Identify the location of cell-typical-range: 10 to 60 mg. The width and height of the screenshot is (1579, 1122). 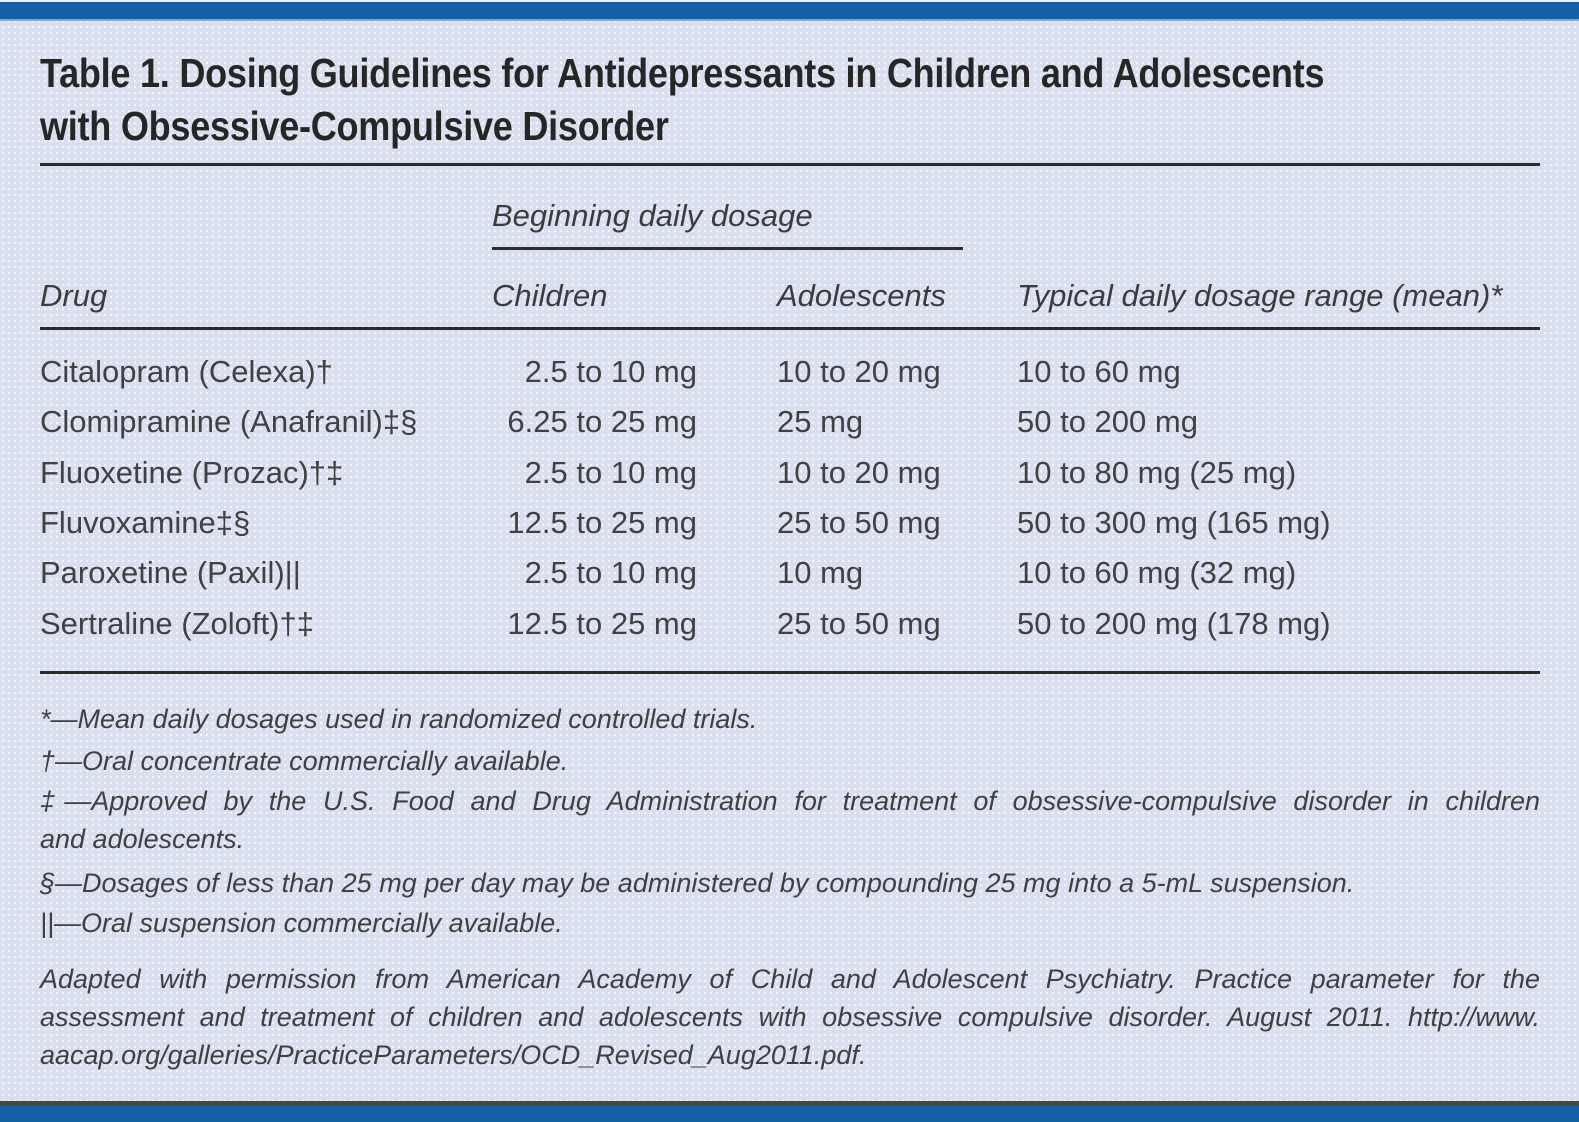
(1099, 371).